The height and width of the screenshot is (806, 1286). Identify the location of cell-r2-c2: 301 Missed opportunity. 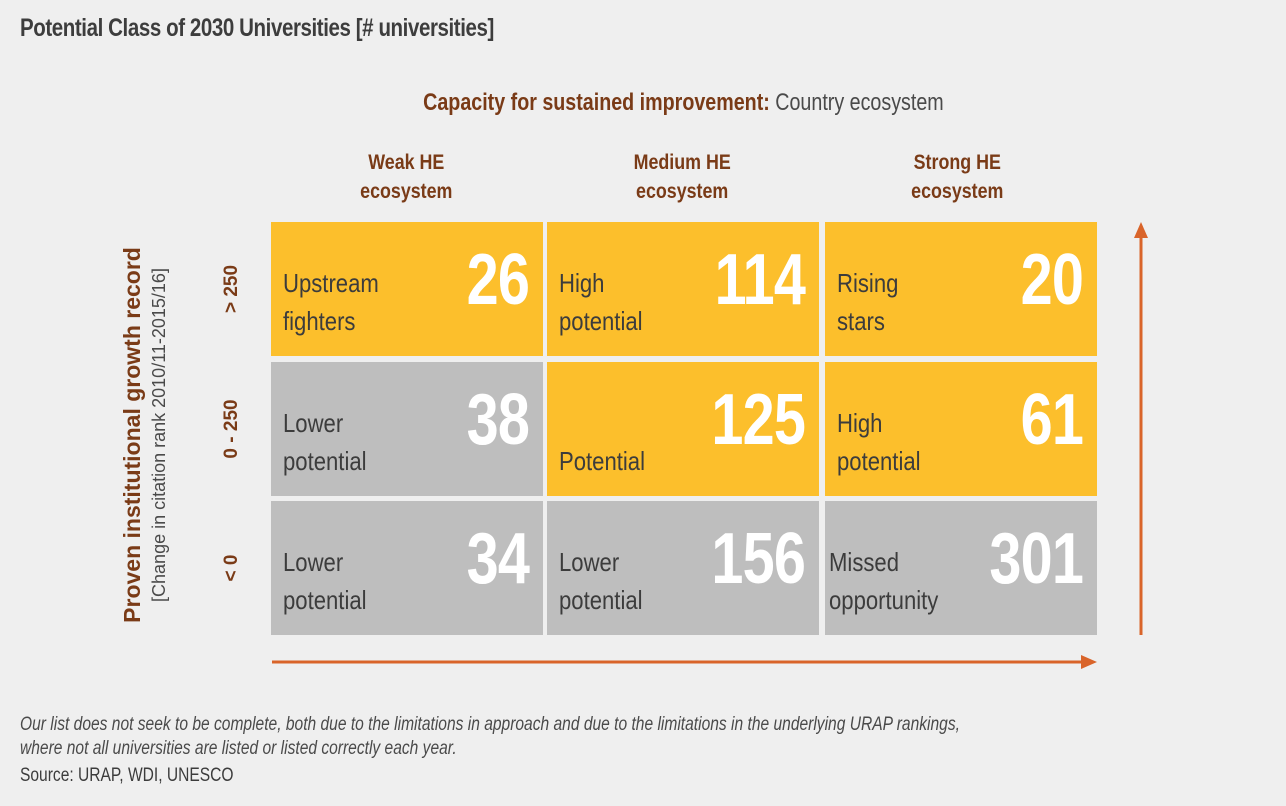
(961, 568).